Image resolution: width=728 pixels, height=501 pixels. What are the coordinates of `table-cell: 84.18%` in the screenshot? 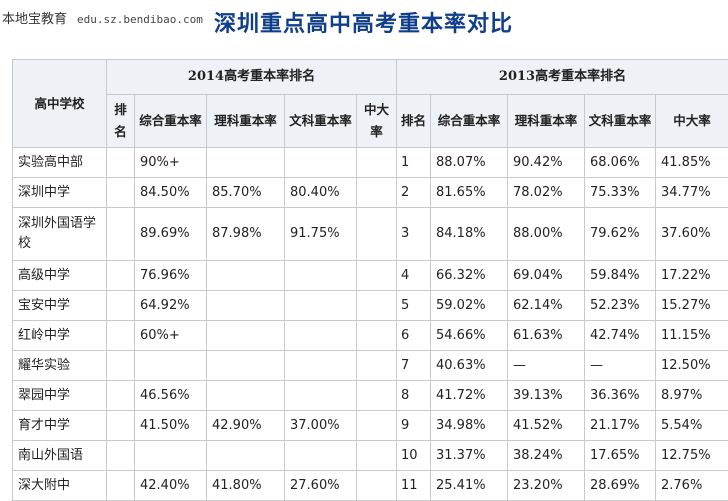 It's located at (469, 234).